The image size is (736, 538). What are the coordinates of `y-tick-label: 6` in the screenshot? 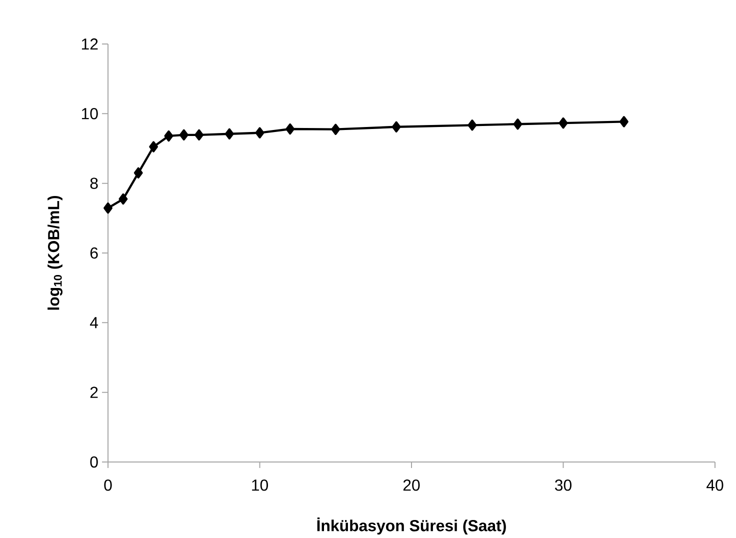 It's located at (94, 253).